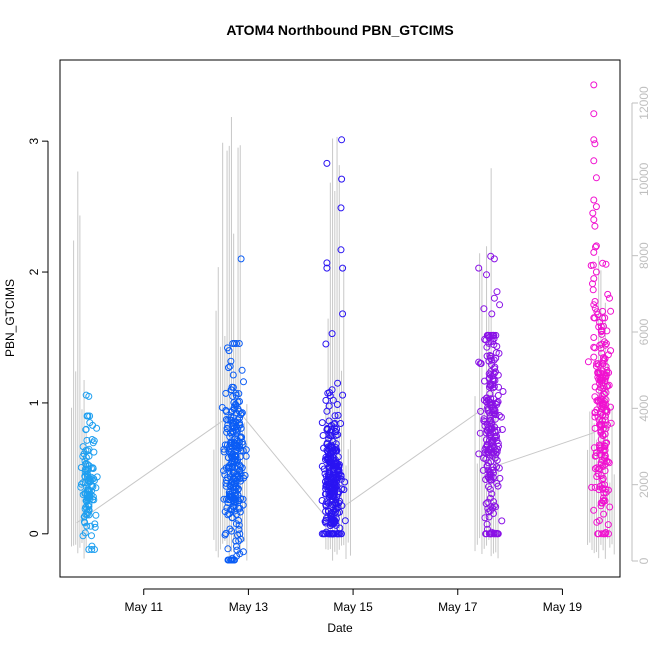  Describe the element at coordinates (643, 103) in the screenshot. I see `y2-tick-label: 12000` at that location.